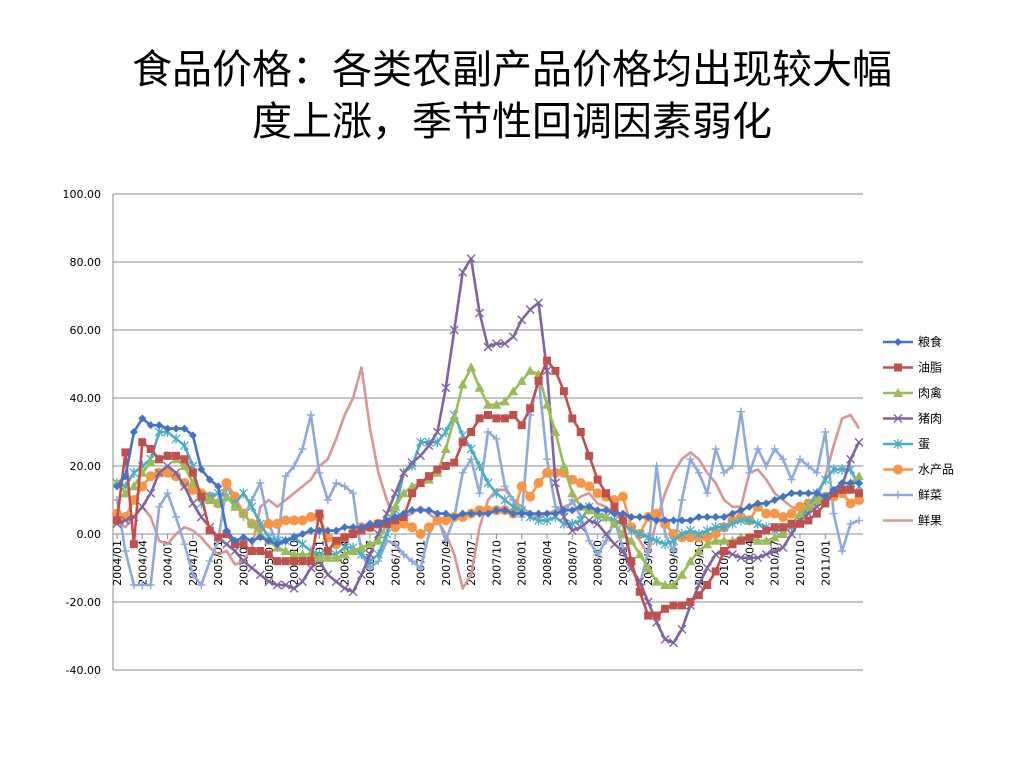 This screenshot has width=1024, height=768. What do you see at coordinates (912, 495) in the screenshot?
I see `legend-item: 鲜菜` at bounding box center [912, 495].